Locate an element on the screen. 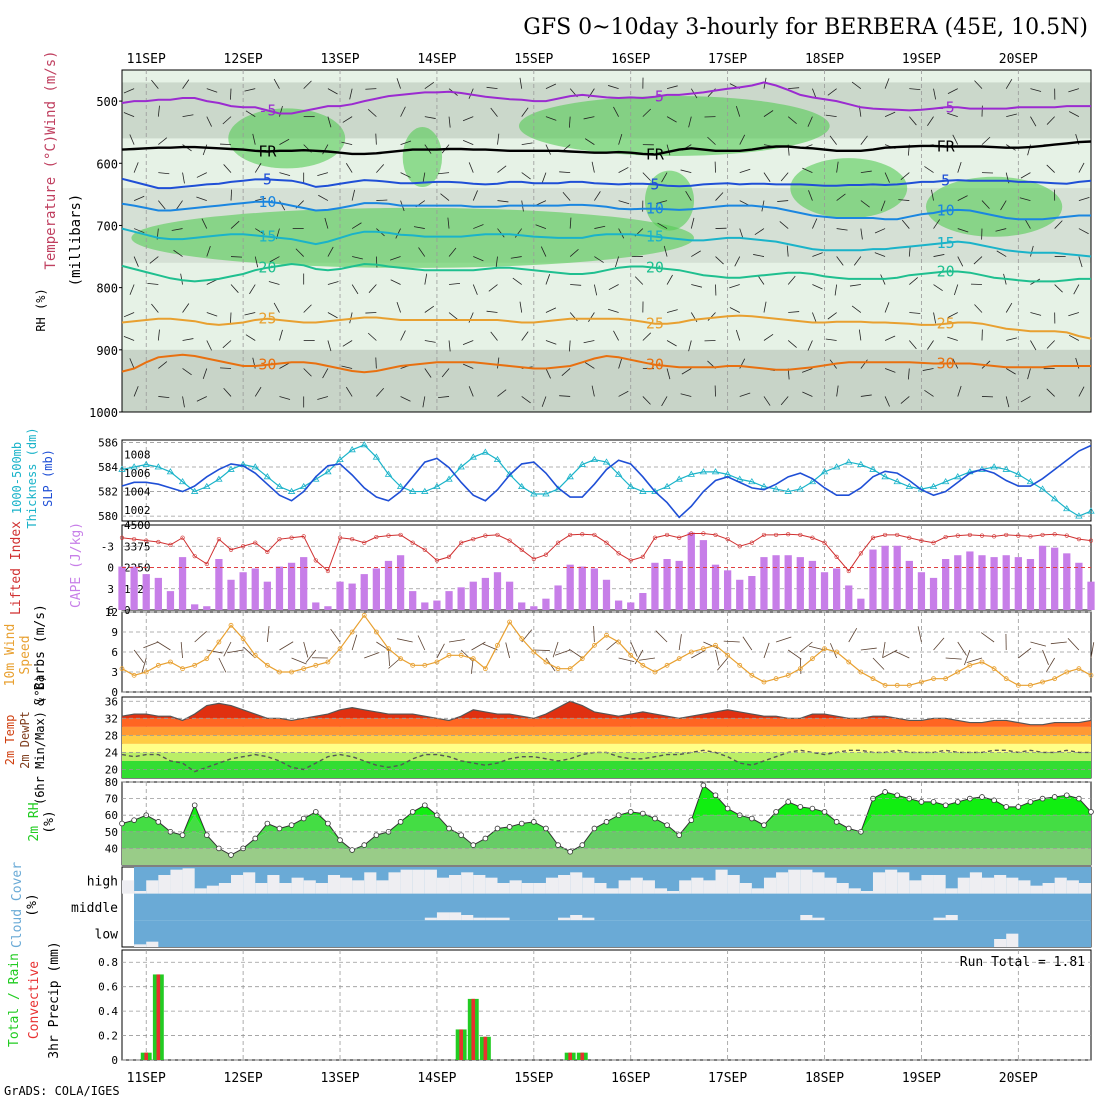 Image resolution: width=1100 pixels, height=1104 pixels. pressure-tick: 1000 is located at coordinates (103, 413).